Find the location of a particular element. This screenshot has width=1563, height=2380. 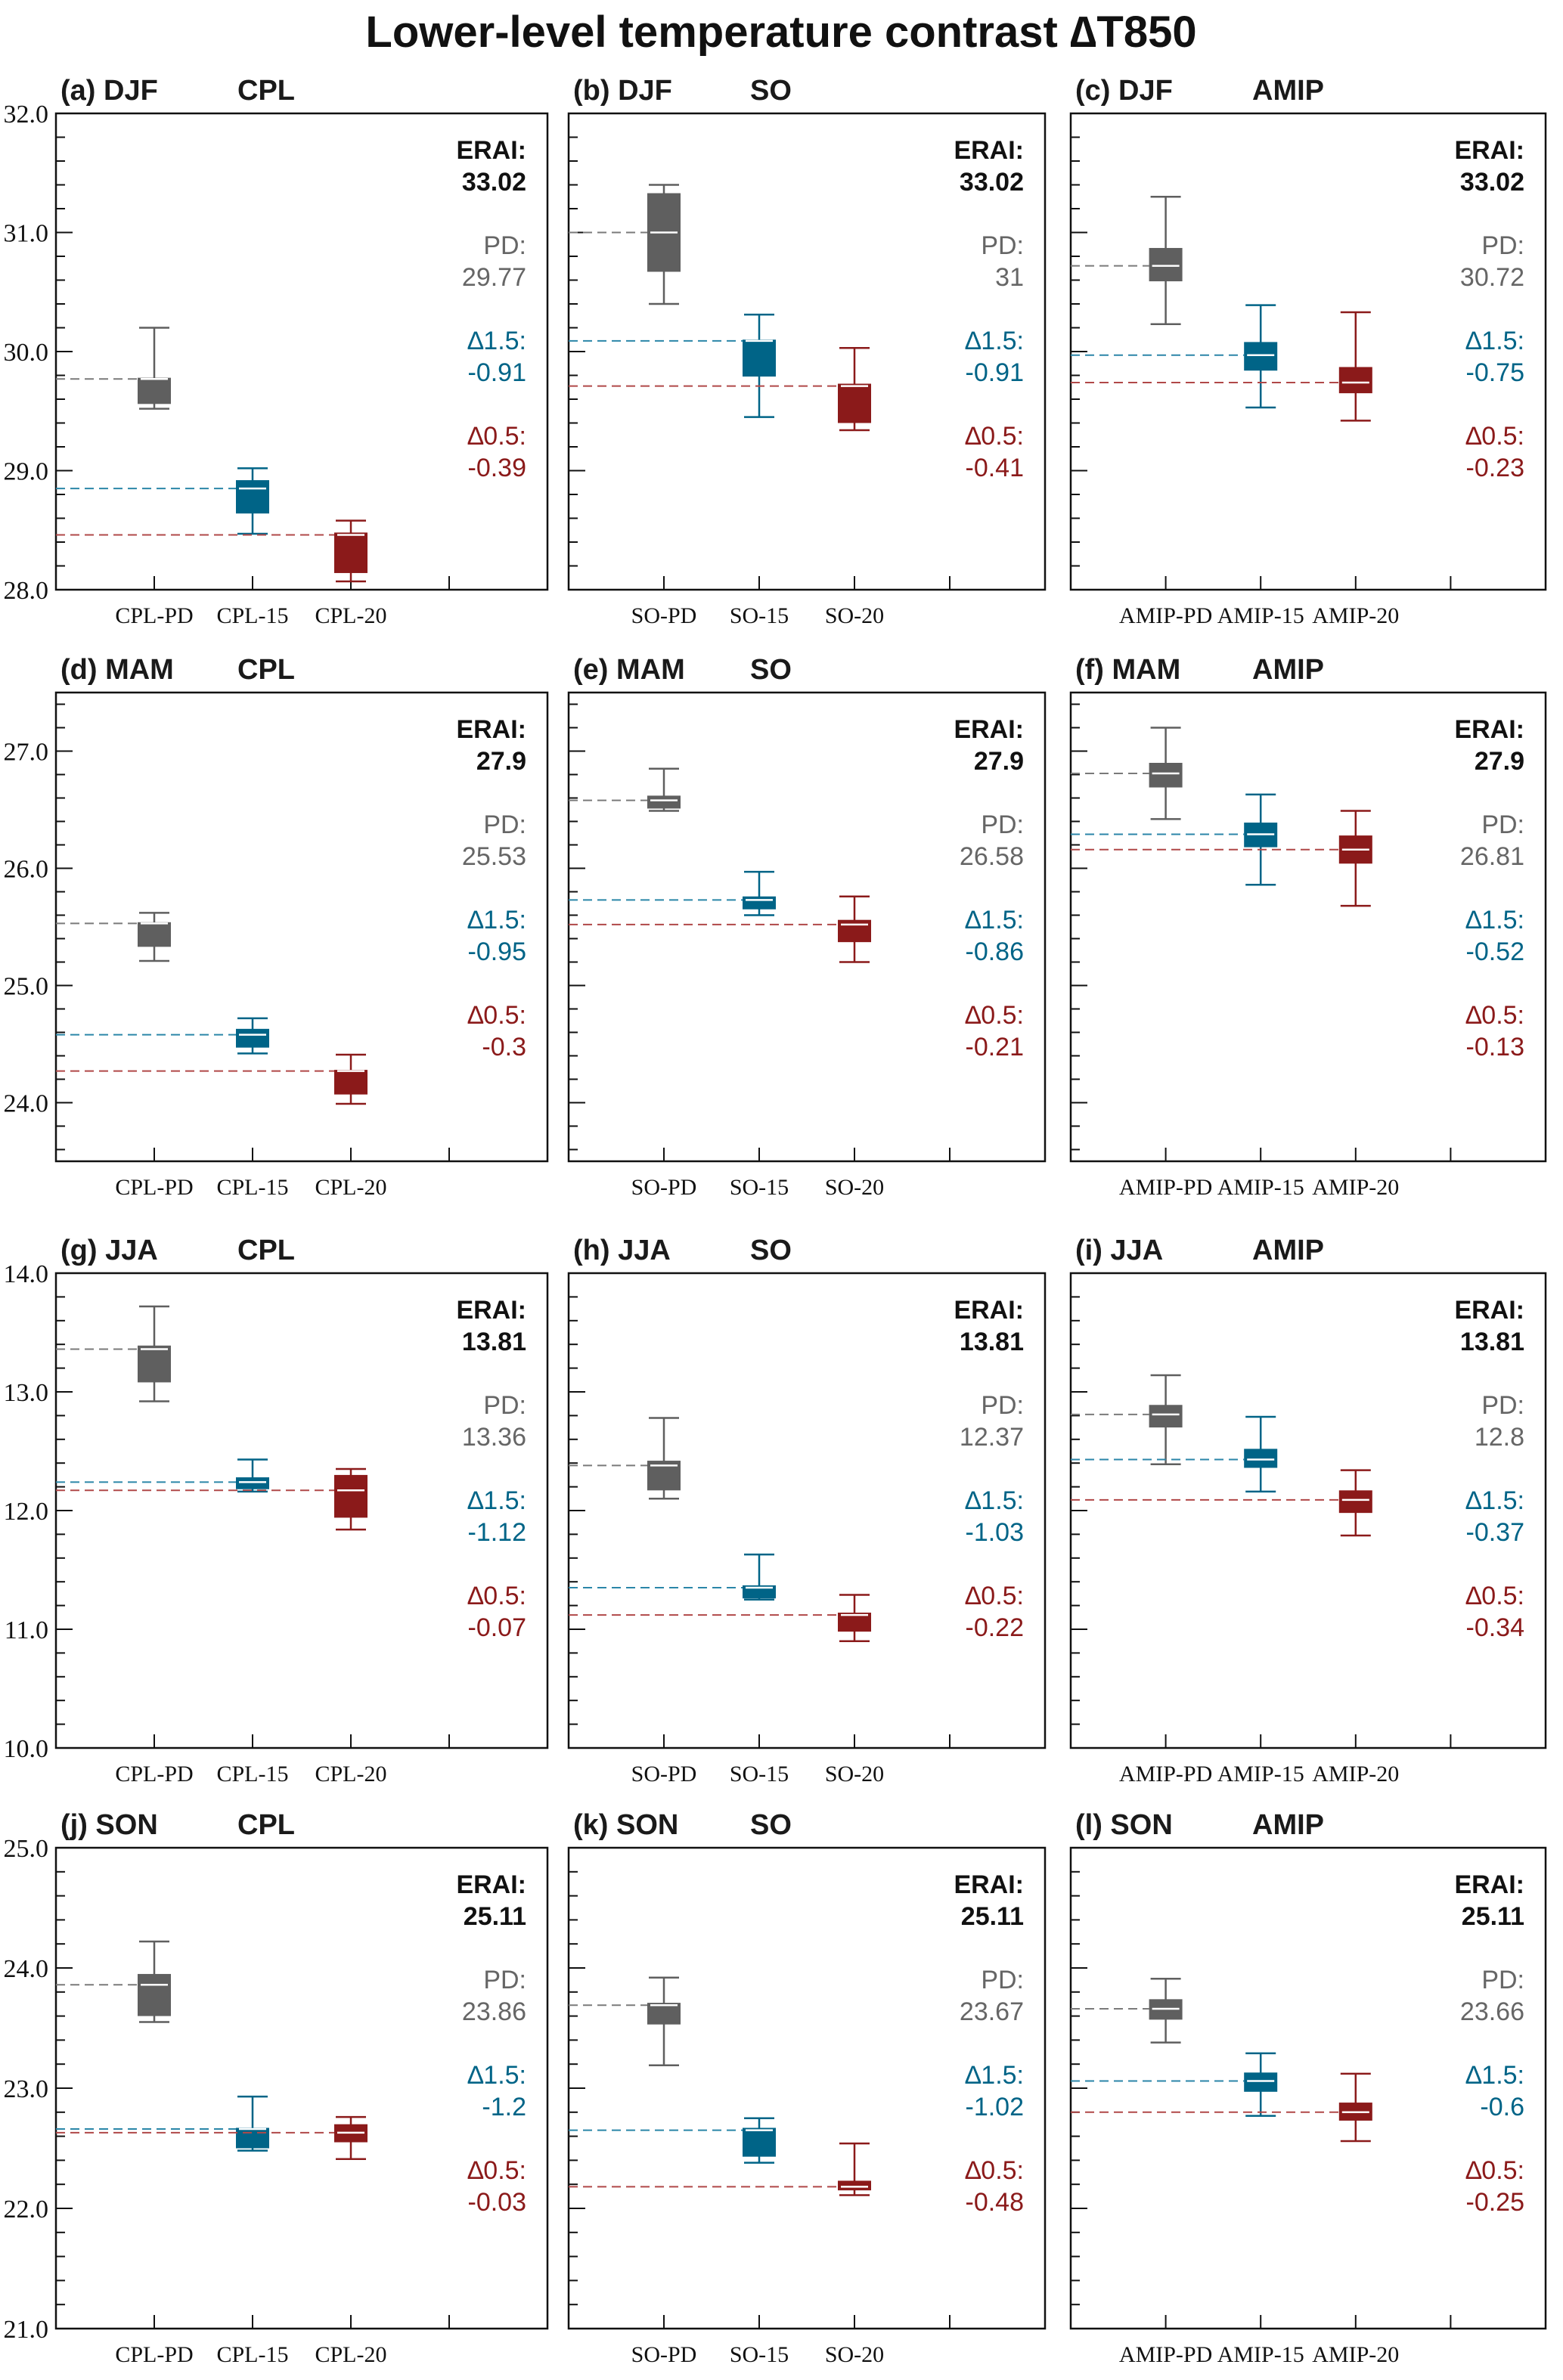

annotation-pd: 13.36 is located at coordinates (494, 1437).